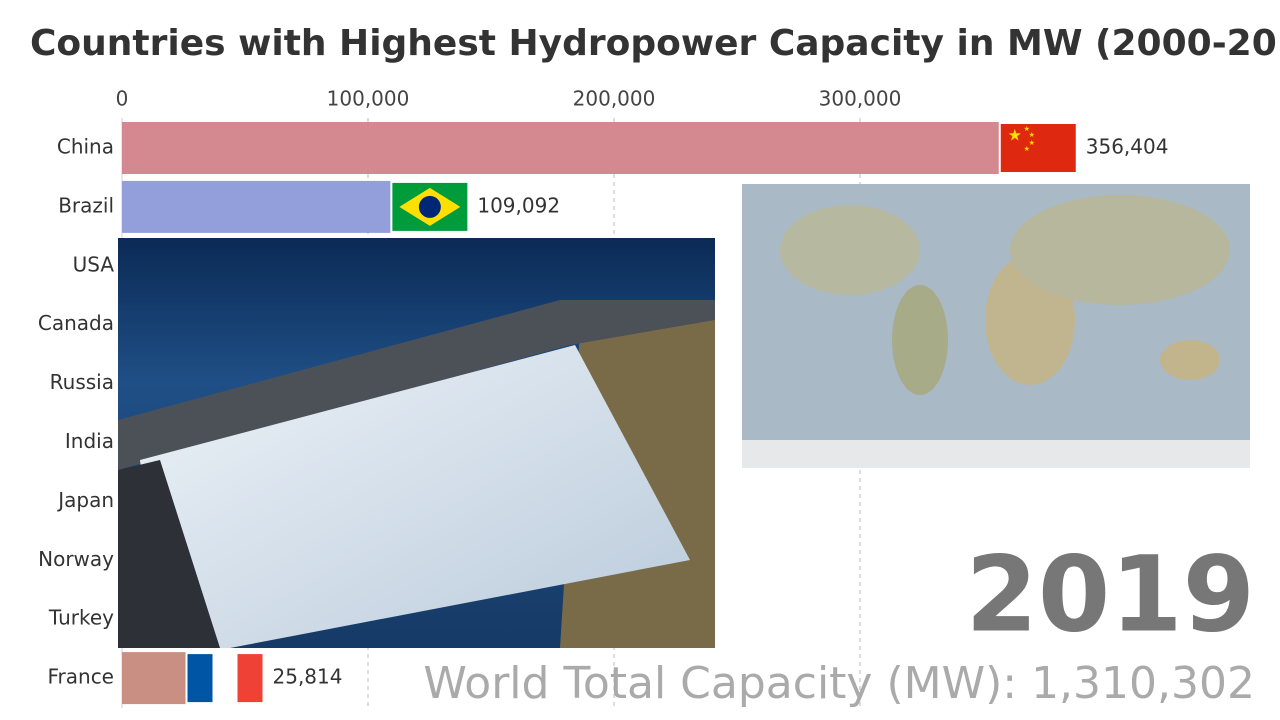  What do you see at coordinates (860, 99) in the screenshot?
I see `x-tick-label: 300,000` at bounding box center [860, 99].